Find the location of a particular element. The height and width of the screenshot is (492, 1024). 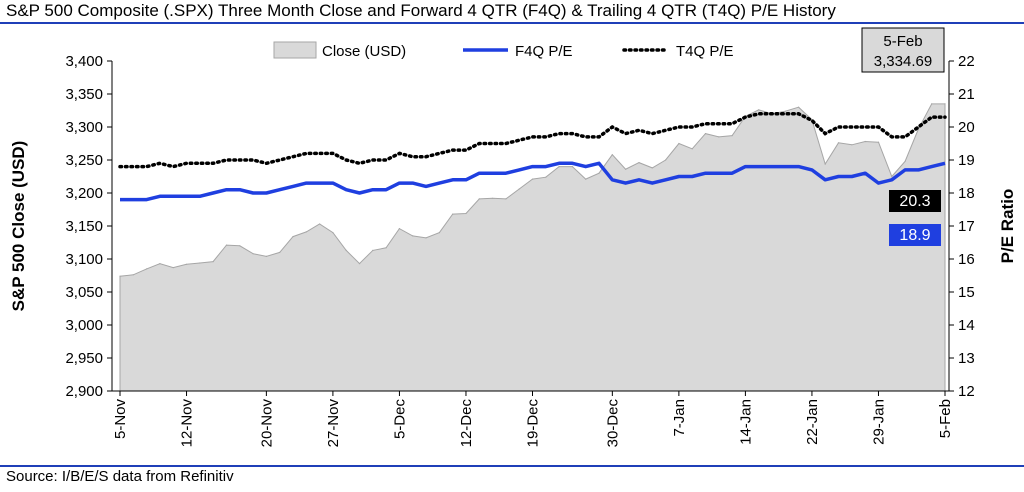

x-tick-label: 20-Nov is located at coordinates (266, 423).